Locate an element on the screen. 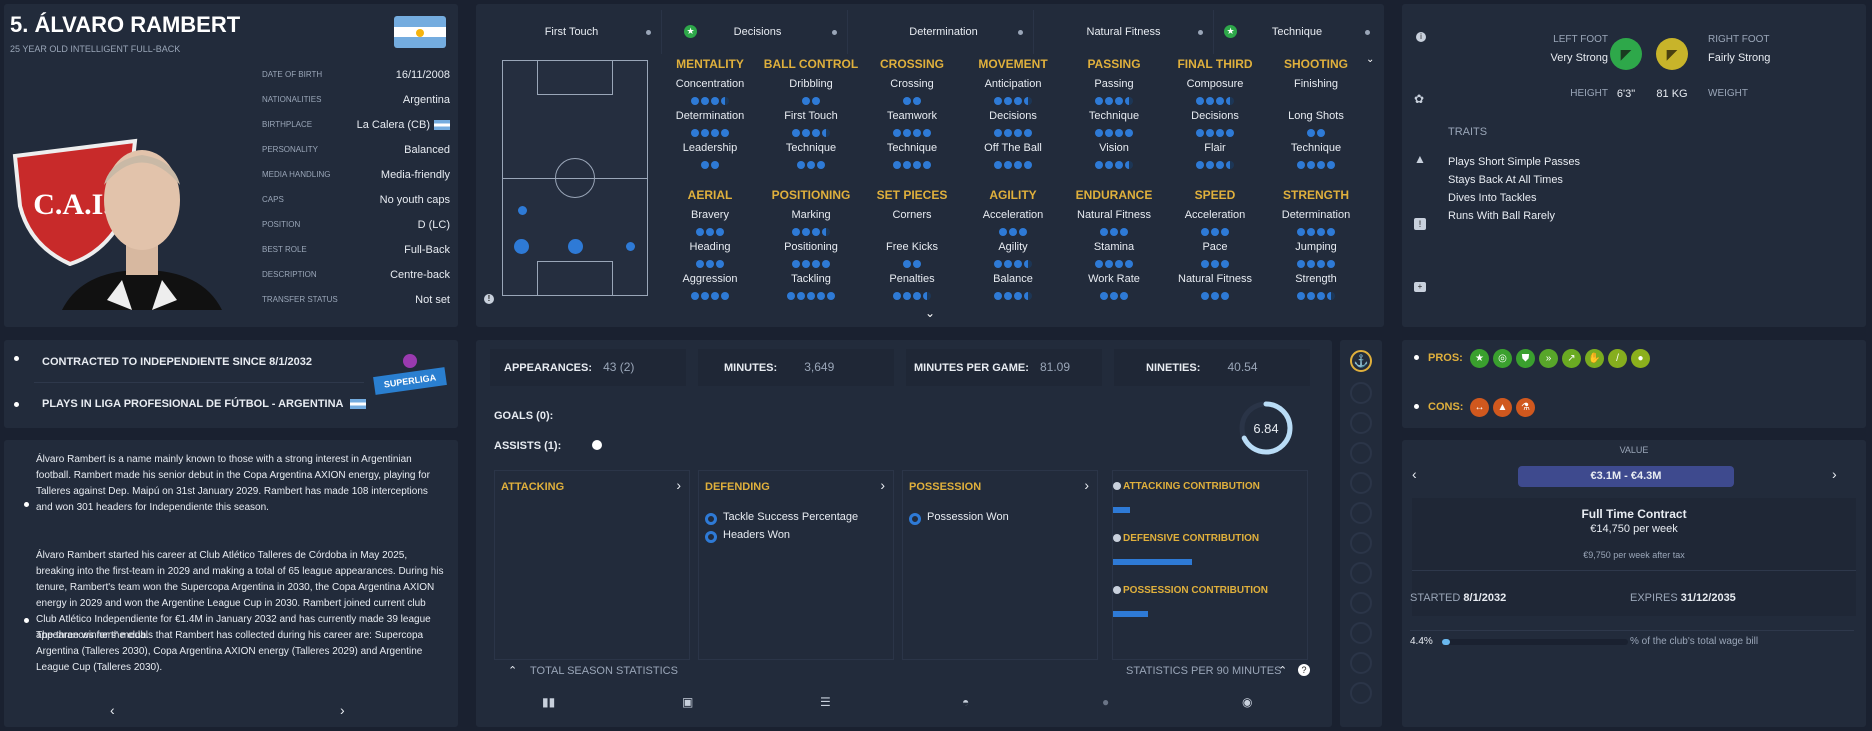 This screenshot has width=1872, height=731. info-value: Argentina is located at coordinates (426, 99).